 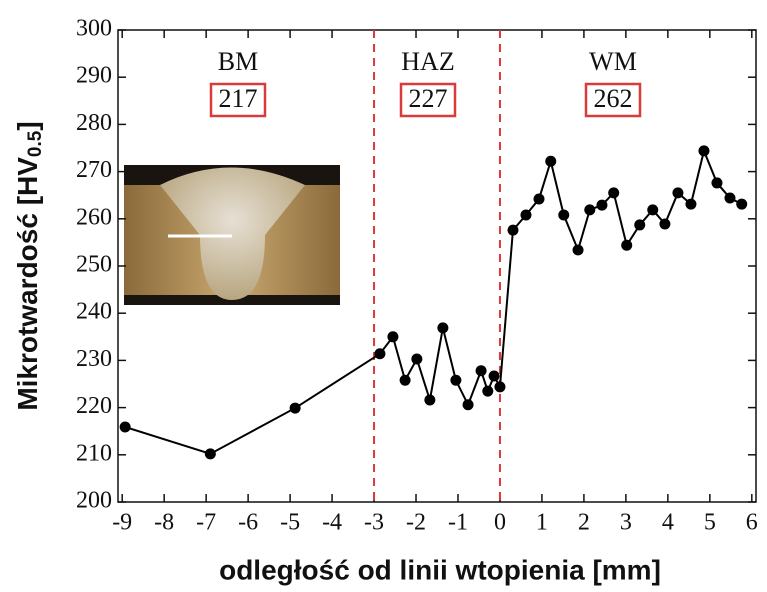 I want to click on x-tick-label: -9, so click(x=122, y=523).